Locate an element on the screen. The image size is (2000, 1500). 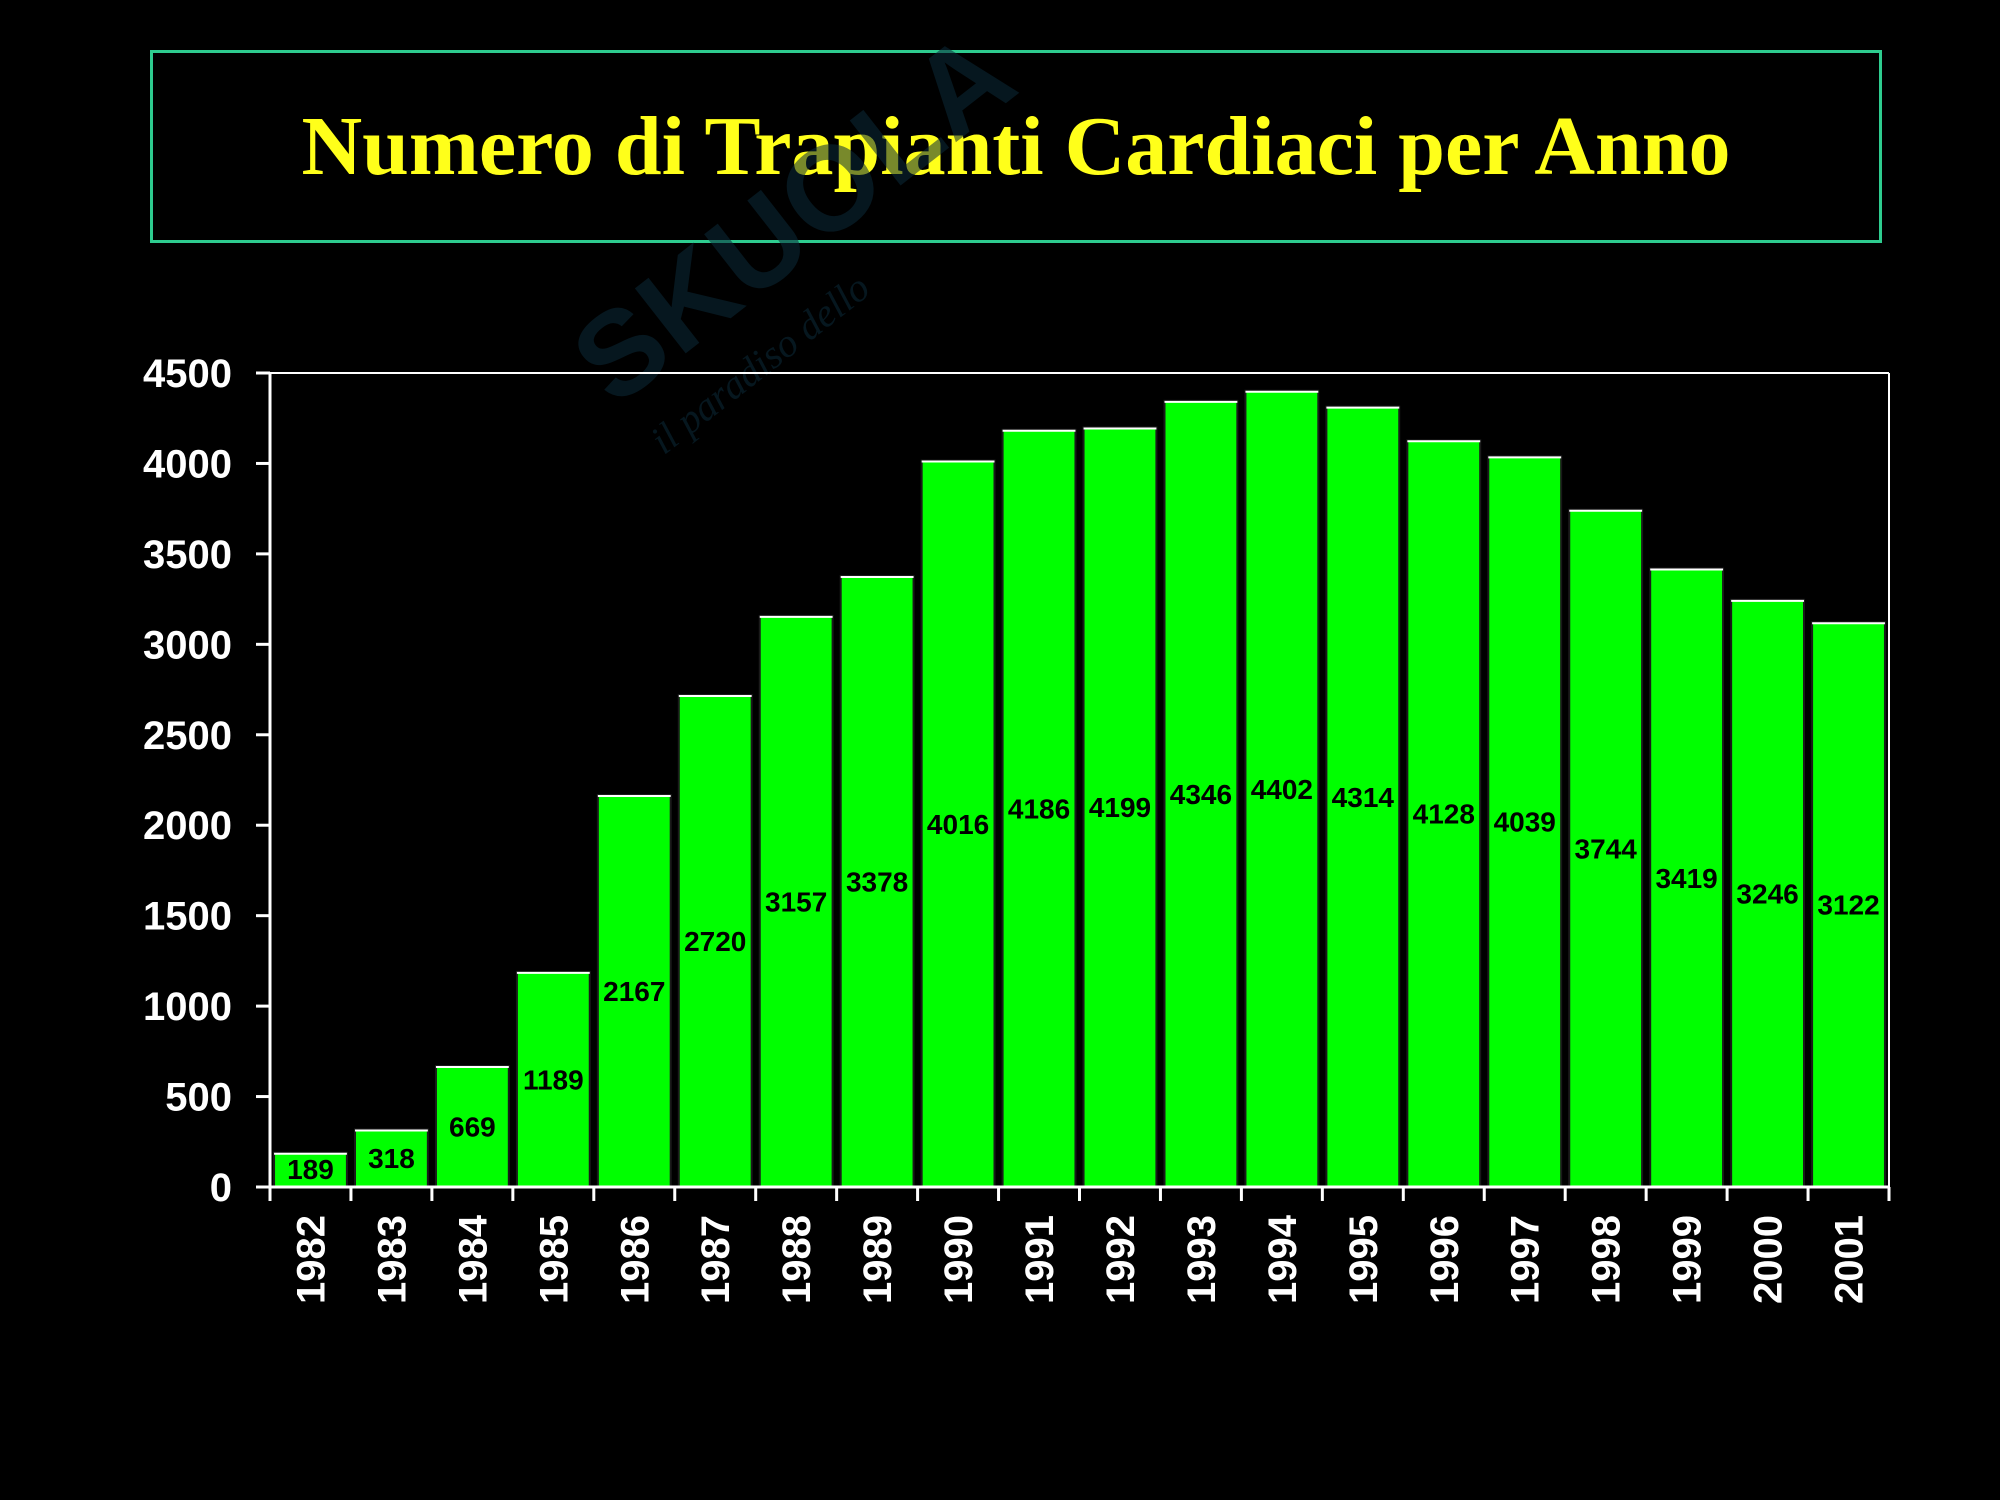
bar-1991 is located at coordinates (1039, 808).